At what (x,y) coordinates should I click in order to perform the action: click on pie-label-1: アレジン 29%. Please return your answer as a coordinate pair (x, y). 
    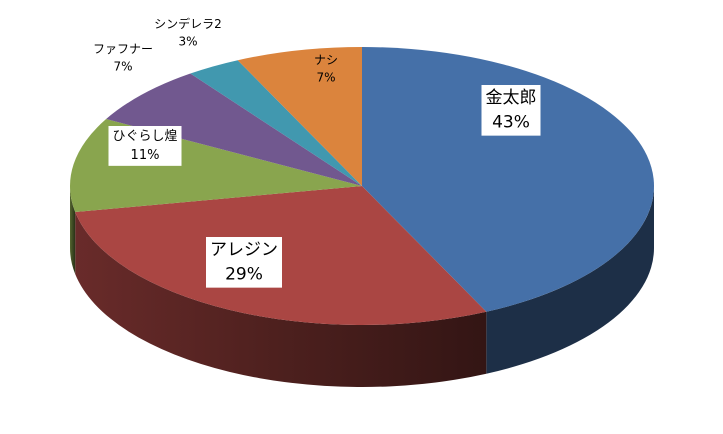
    Looking at the image, I should click on (244, 262).